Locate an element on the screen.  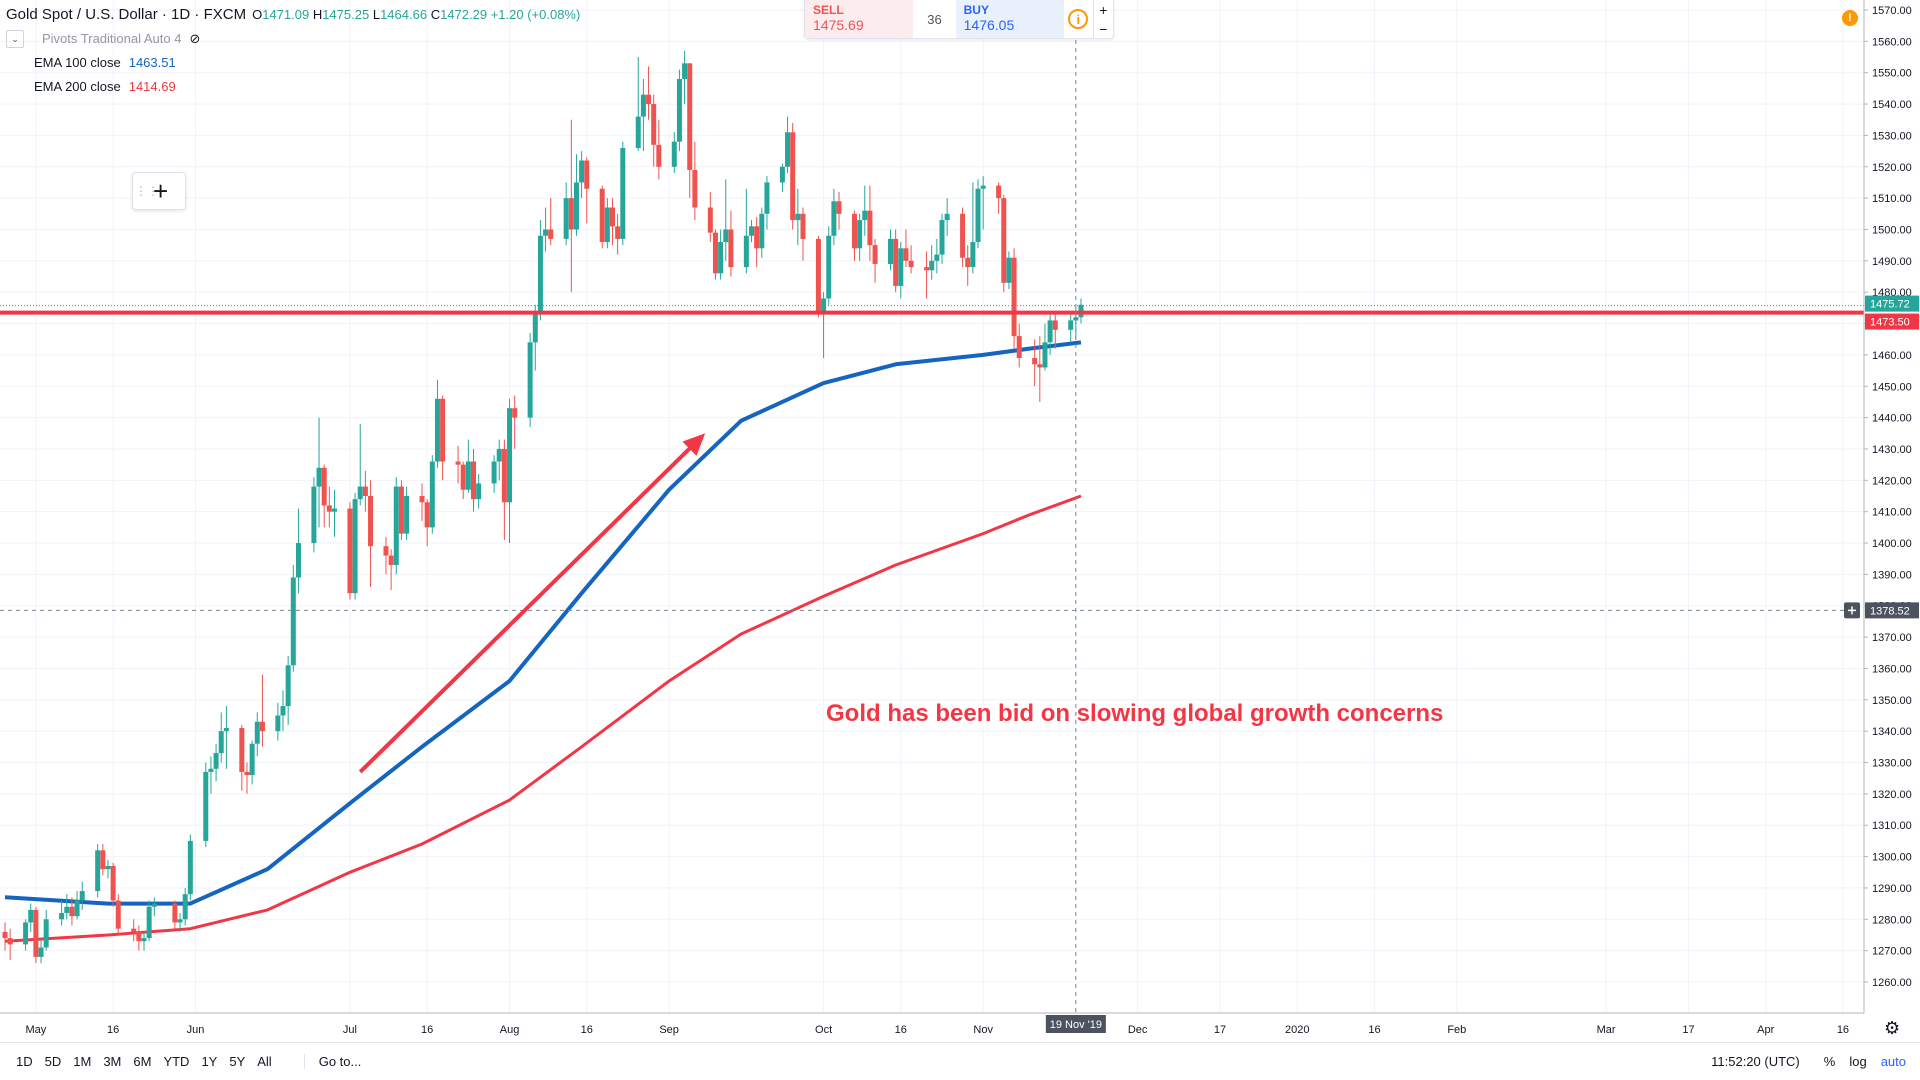
auto-toggle: auto is located at coordinates (1893, 1061).